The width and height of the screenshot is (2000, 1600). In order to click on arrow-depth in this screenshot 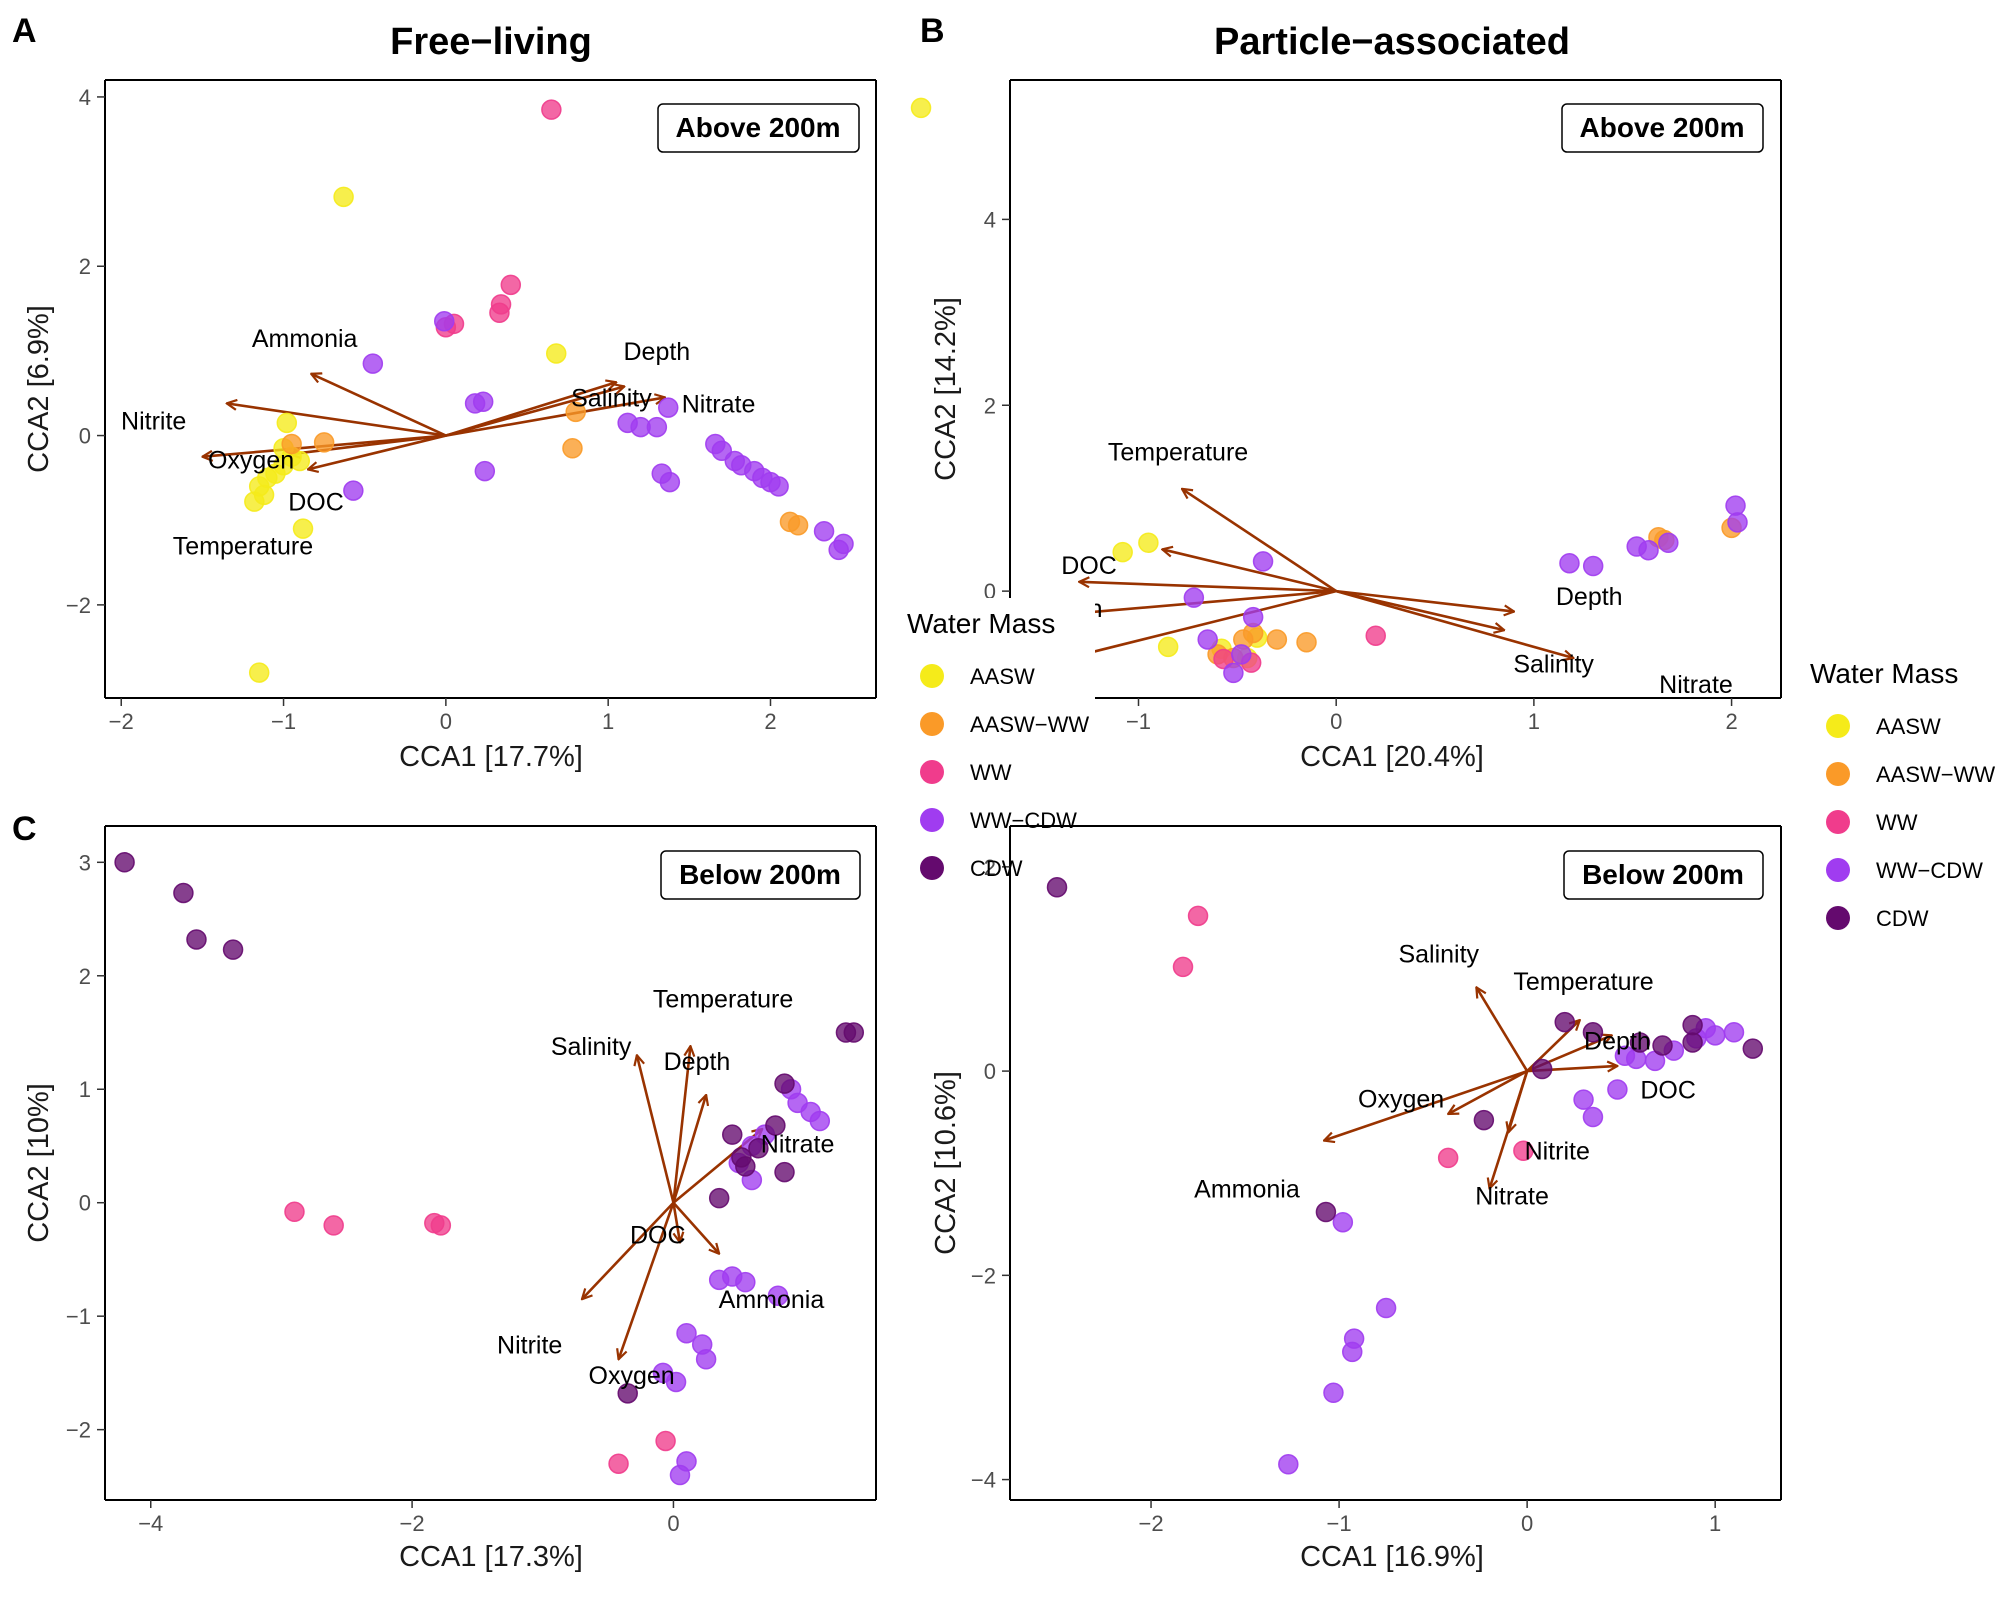, I will do `click(1425, 600)`.